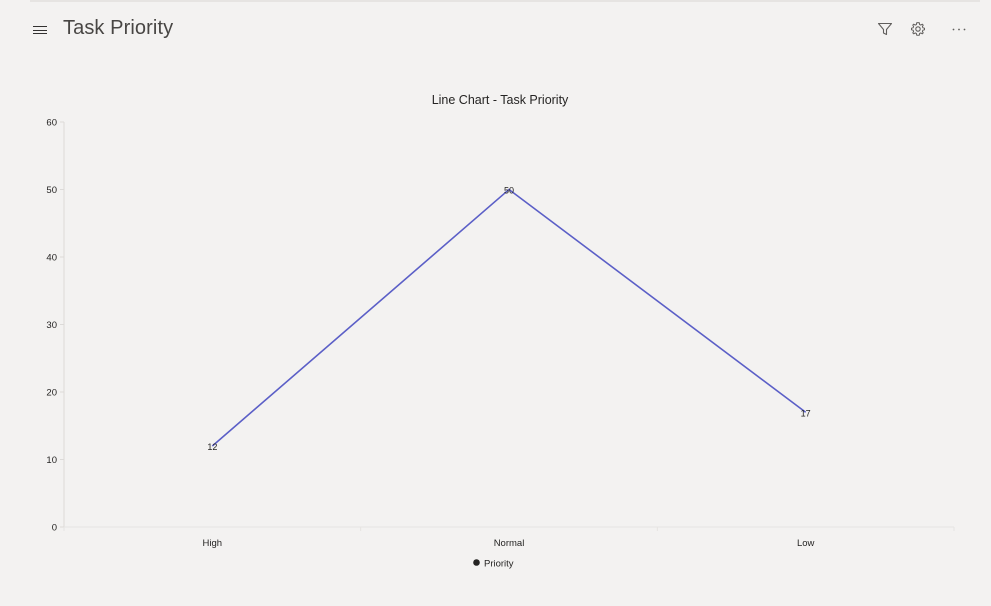 Image resolution: width=991 pixels, height=606 pixels. Describe the element at coordinates (51, 460) in the screenshot. I see `y-tick-label: 10` at that location.